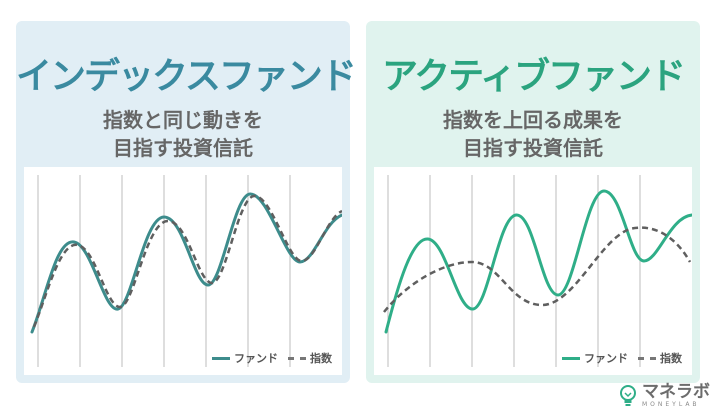 The height and width of the screenshot is (414, 720). What do you see at coordinates (186, 76) in the screenshot?
I see `panel-title: インデックスファンド` at bounding box center [186, 76].